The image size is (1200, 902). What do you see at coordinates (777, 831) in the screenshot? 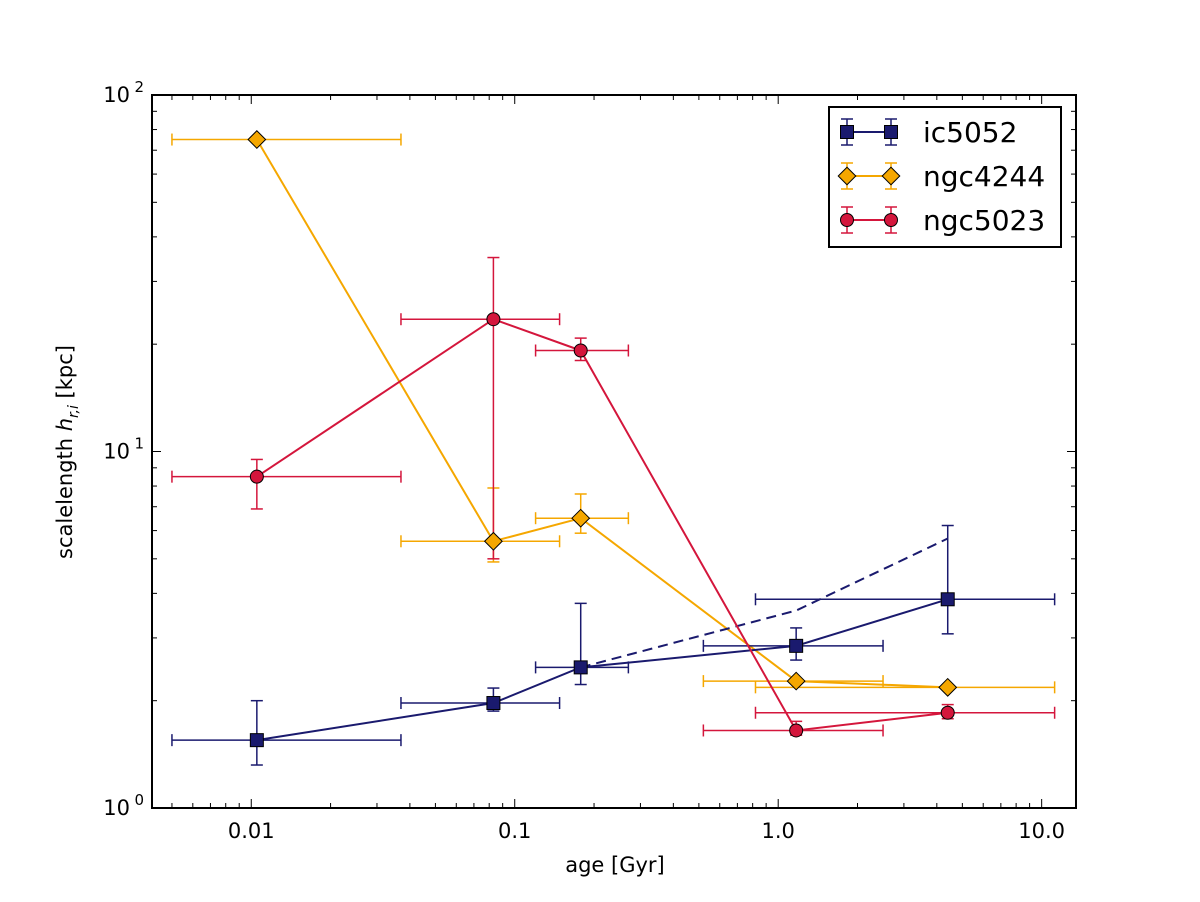
I see `x-tick-label: 1.0` at bounding box center [777, 831].